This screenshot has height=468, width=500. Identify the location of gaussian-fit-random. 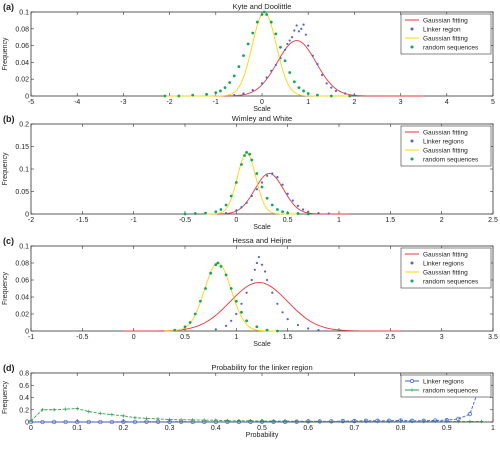
(251, 183).